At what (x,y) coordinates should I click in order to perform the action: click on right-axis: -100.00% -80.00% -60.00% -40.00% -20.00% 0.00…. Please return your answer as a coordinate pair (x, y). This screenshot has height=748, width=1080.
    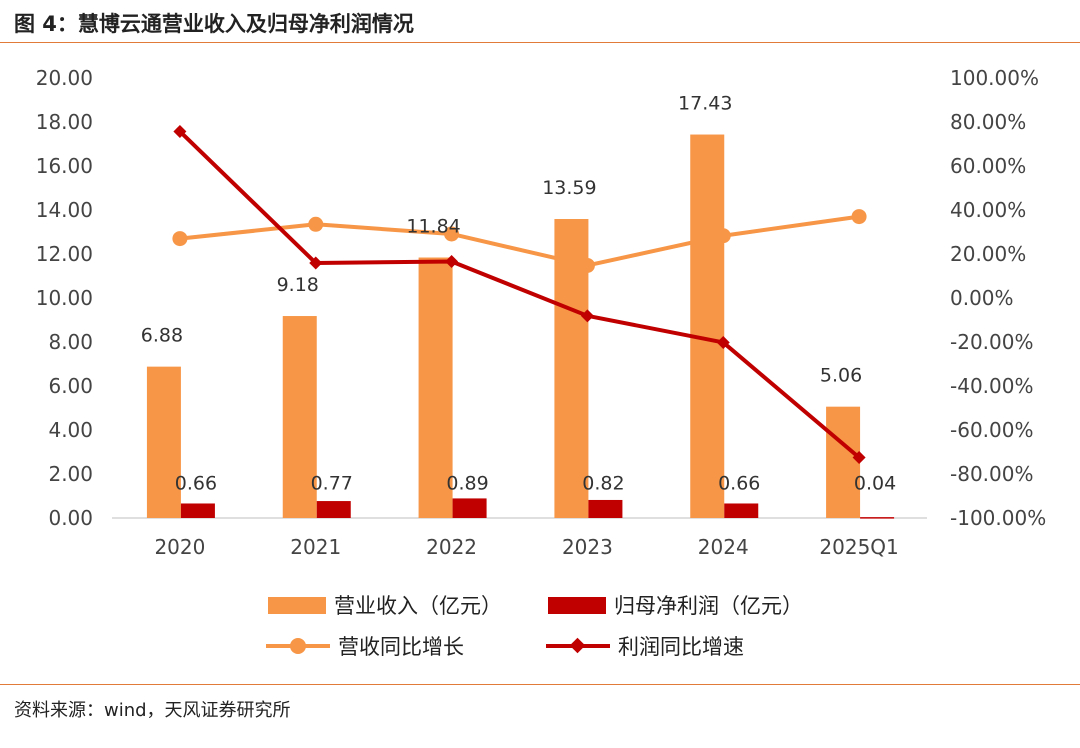
    Looking at the image, I should click on (998, 298).